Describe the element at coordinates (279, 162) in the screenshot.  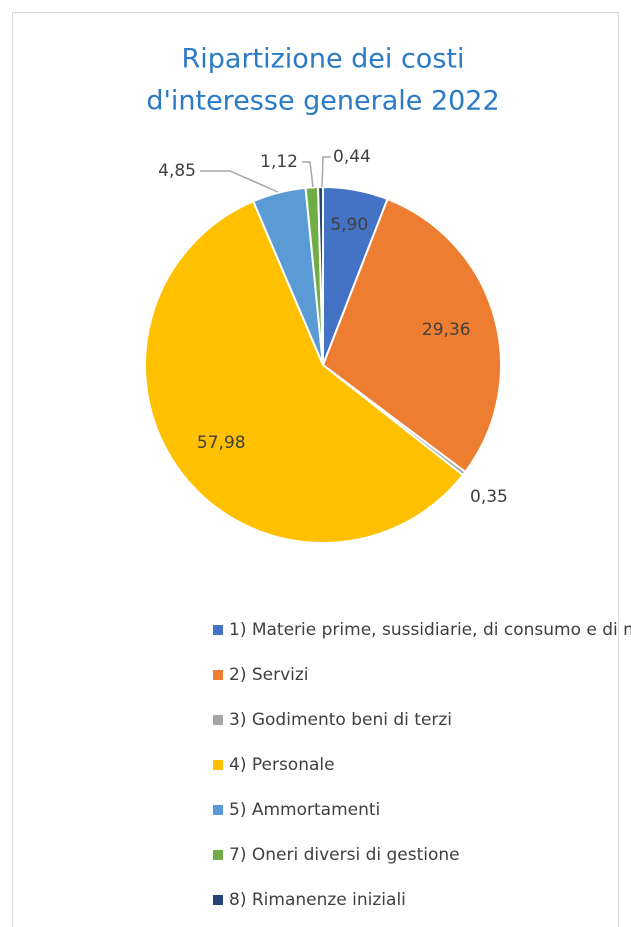
I see `data-label: 1,12` at that location.